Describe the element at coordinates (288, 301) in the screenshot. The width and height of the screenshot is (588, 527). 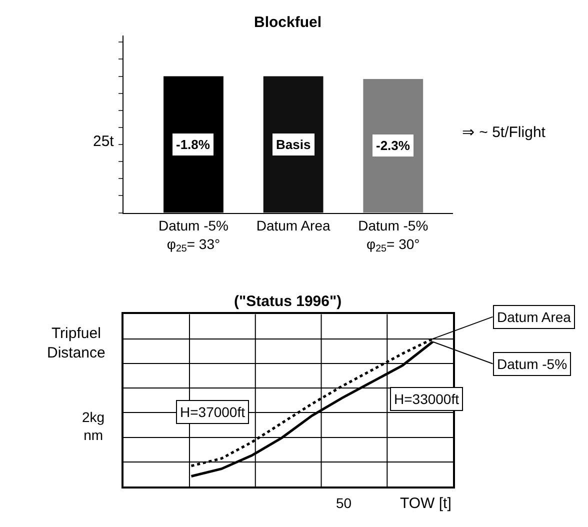
I see `chart-title: ("Status 1996")` at that location.